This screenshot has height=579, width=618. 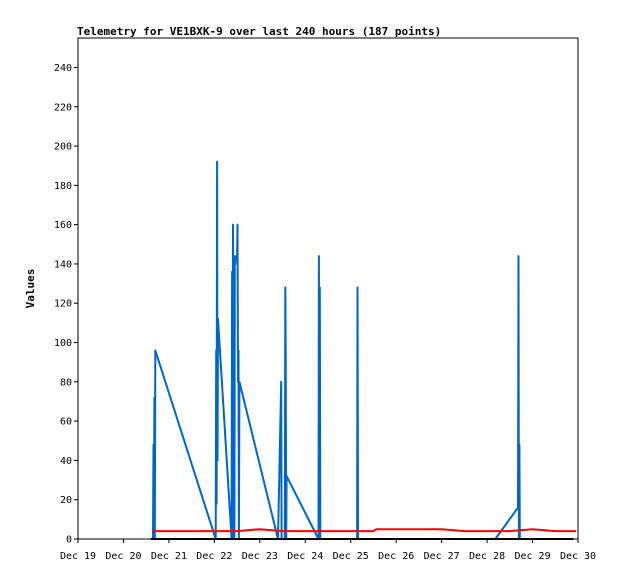 What do you see at coordinates (532, 556) in the screenshot?
I see `x-tick-label: Dec 29` at bounding box center [532, 556].